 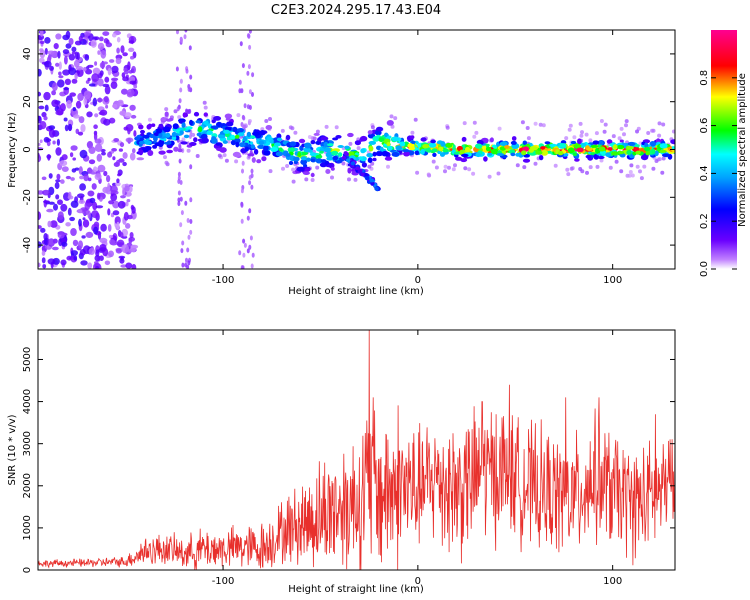 I want to click on spectrogram-y-tick-label: 40, so click(x=27, y=54).